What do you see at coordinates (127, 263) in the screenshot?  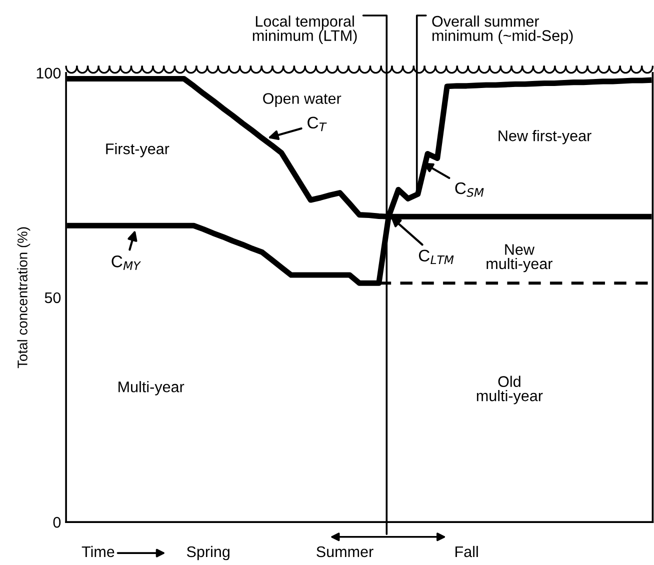 I see `series-label: C$_{MY}$` at bounding box center [127, 263].